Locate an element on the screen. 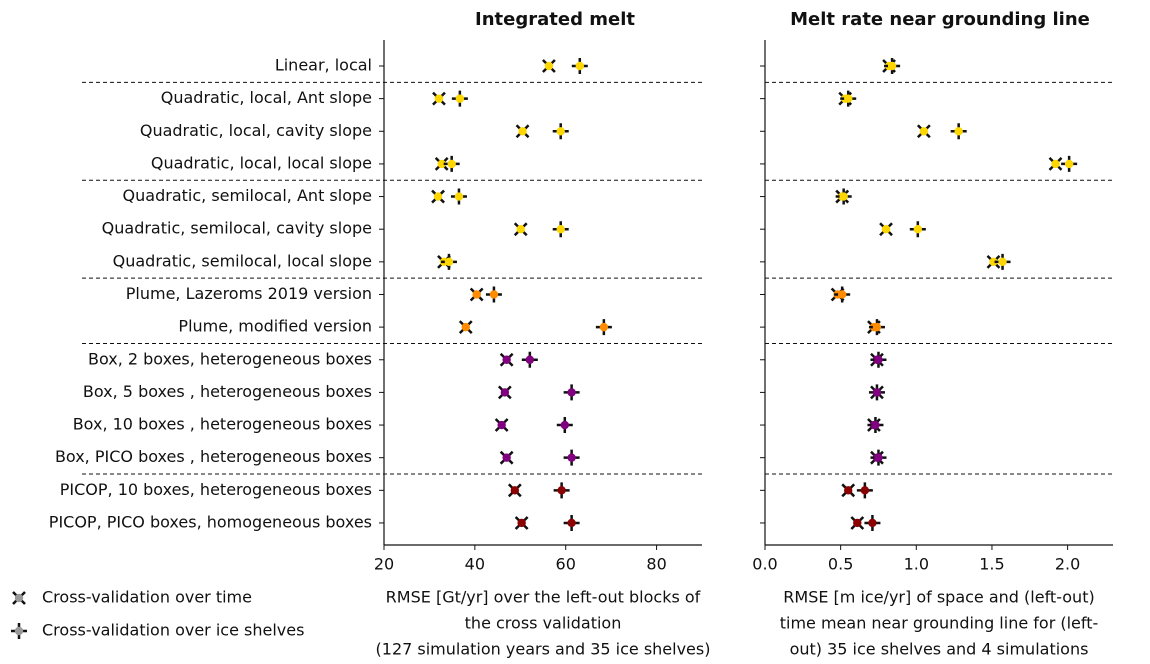 This screenshot has height=664, width=1150. category-label: PICOP, 10 boxes, heterogeneous boxes is located at coordinates (216, 489).